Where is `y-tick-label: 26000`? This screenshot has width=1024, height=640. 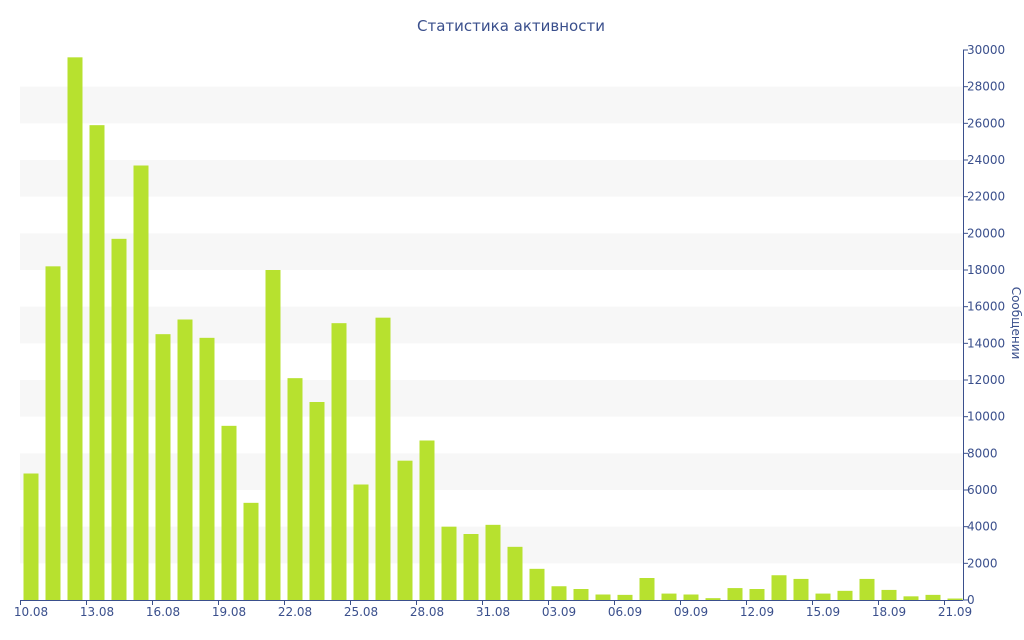 y-tick-label: 26000 is located at coordinates (986, 123).